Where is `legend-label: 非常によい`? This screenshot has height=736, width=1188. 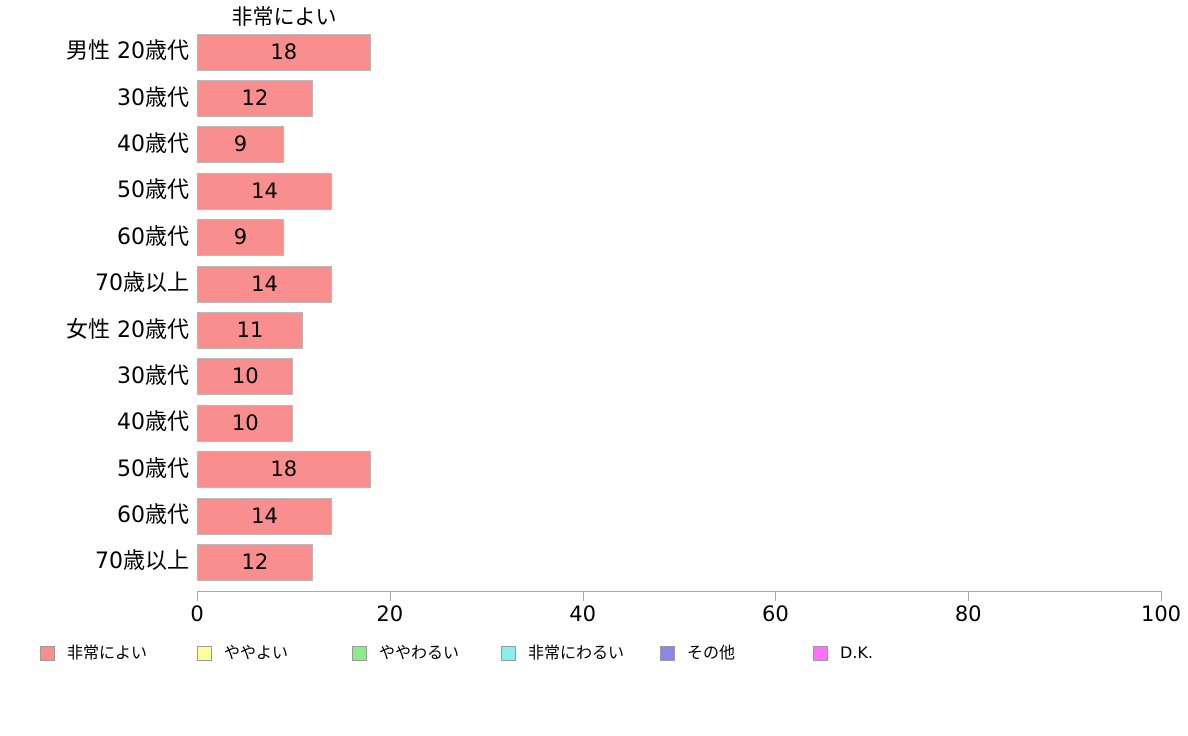 legend-label: 非常によい is located at coordinates (107, 652).